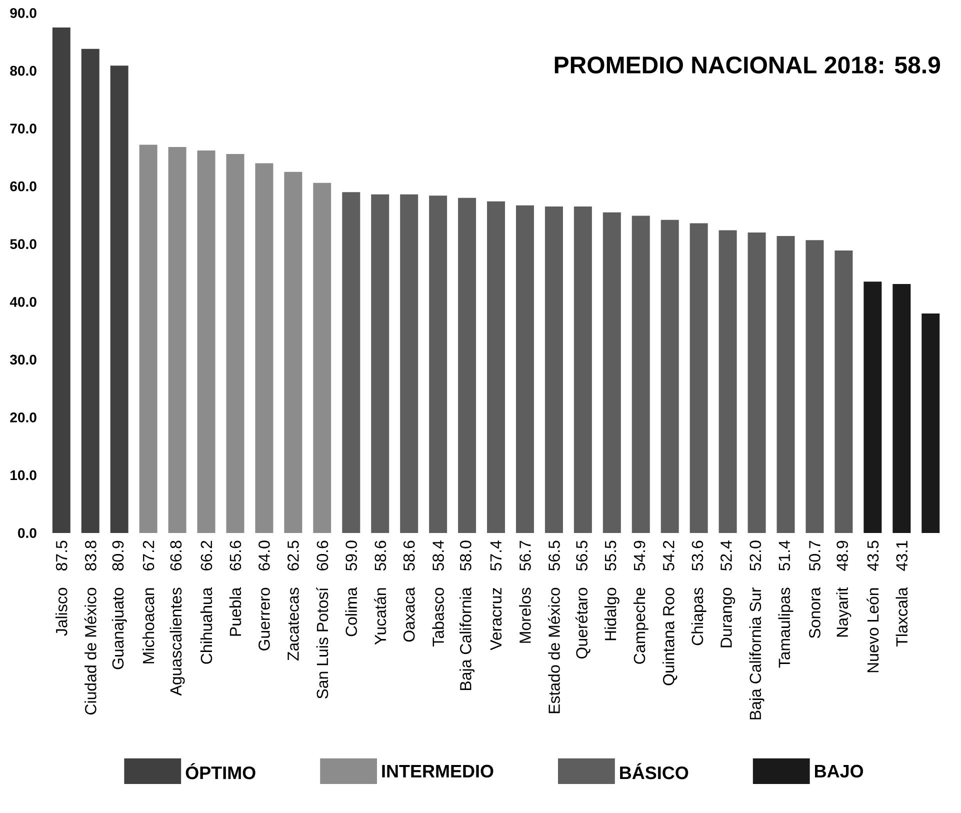 This screenshot has width=961, height=813. I want to click on x-tick-label: Baja California, so click(467, 638).